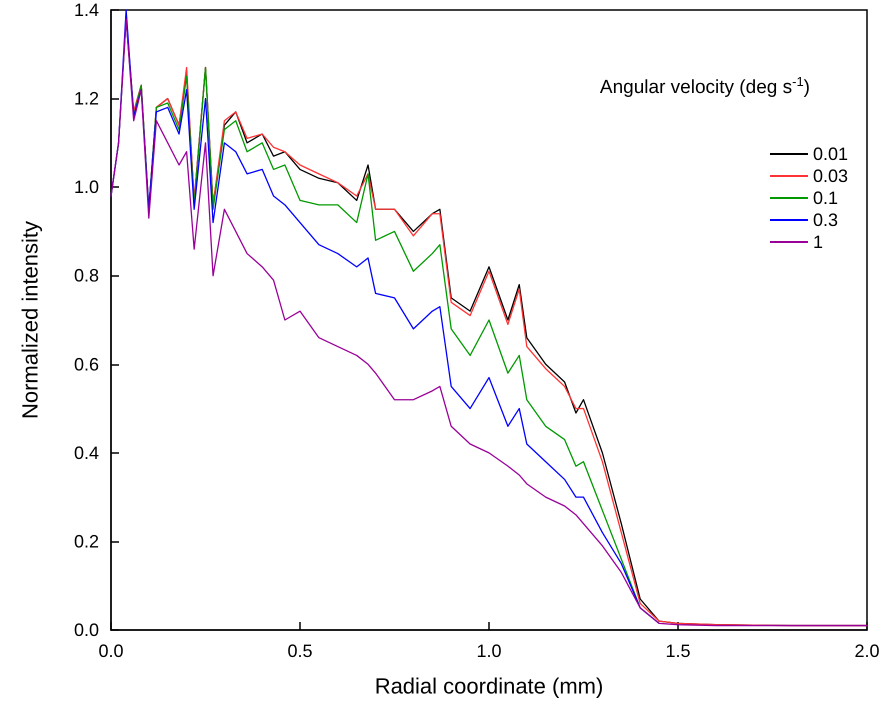  I want to click on x-tick-label: 1.5, so click(678, 651).